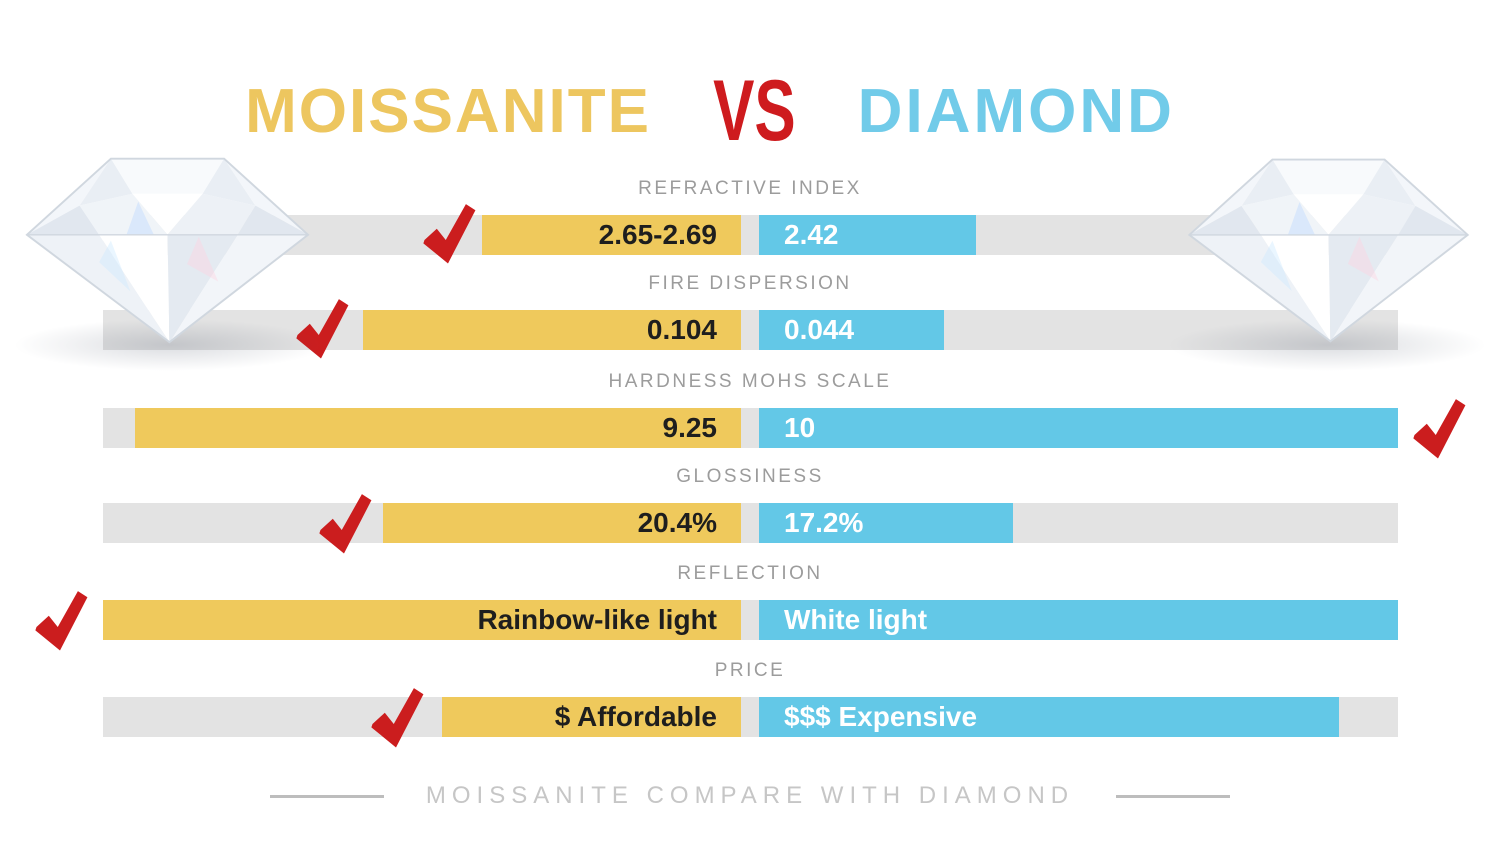 This screenshot has height=850, width=1500. What do you see at coordinates (422, 620) in the screenshot?
I see `moissanite-bar: Rainbow-like light` at bounding box center [422, 620].